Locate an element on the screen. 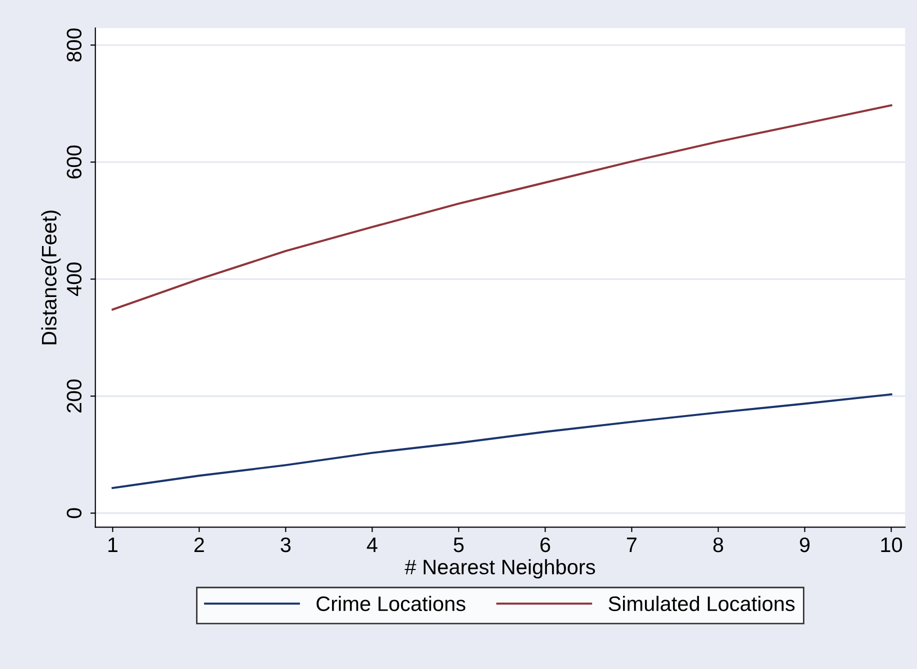 The image size is (917, 669). x-tick-label: 9 is located at coordinates (805, 544).